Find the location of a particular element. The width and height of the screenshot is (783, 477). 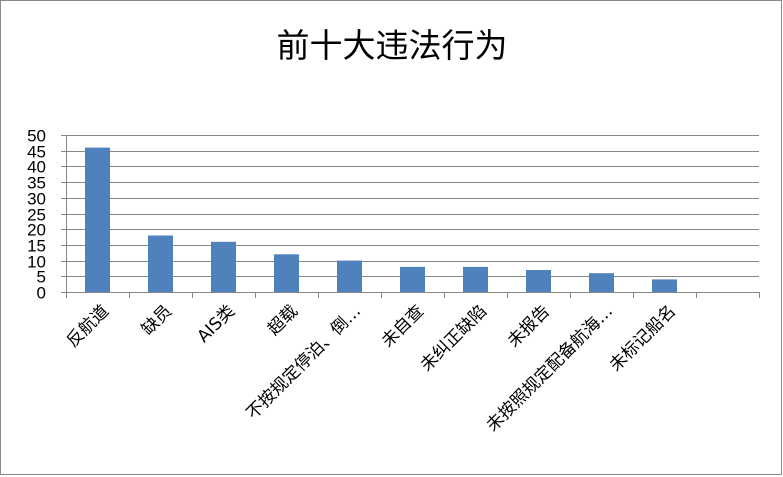

y-tick-label: 30 is located at coordinates (36, 199).